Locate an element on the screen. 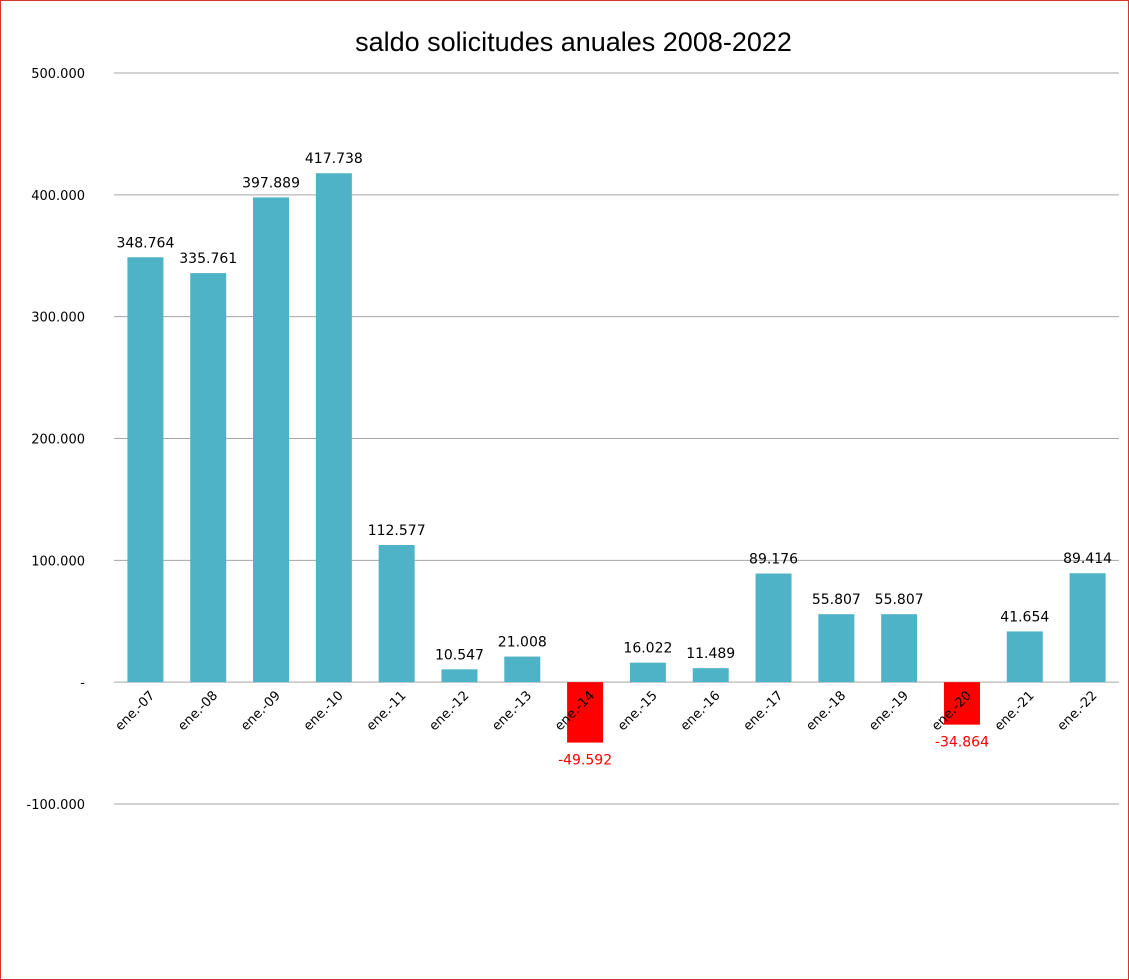 Image resolution: width=1129 pixels, height=980 pixels. y-tick-label: 200.000 is located at coordinates (58, 440).